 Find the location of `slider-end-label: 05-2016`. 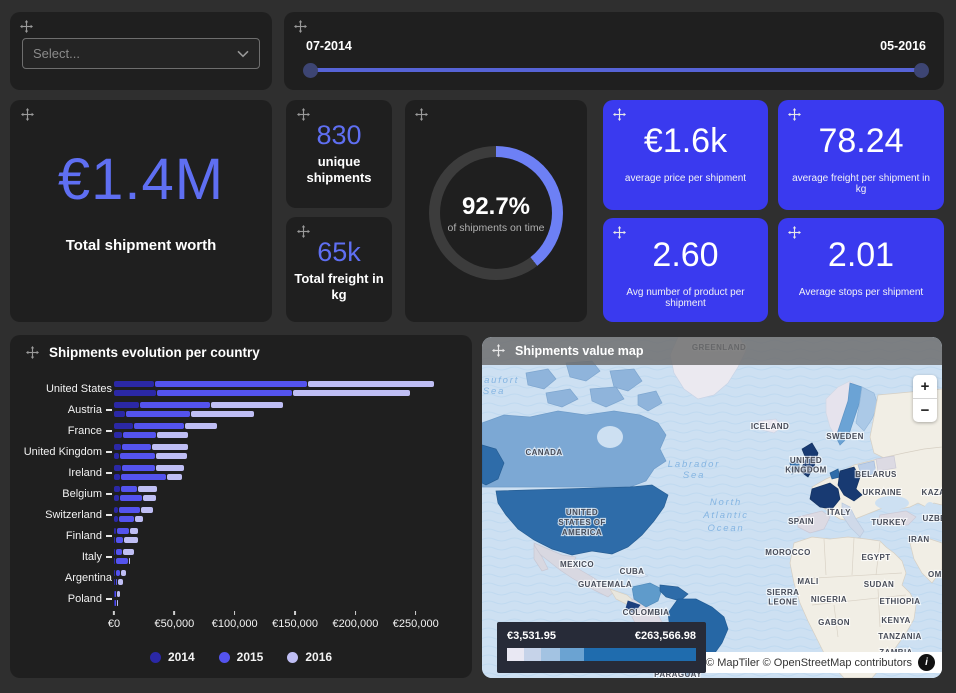

slider-end-label: 05-2016 is located at coordinates (903, 46).